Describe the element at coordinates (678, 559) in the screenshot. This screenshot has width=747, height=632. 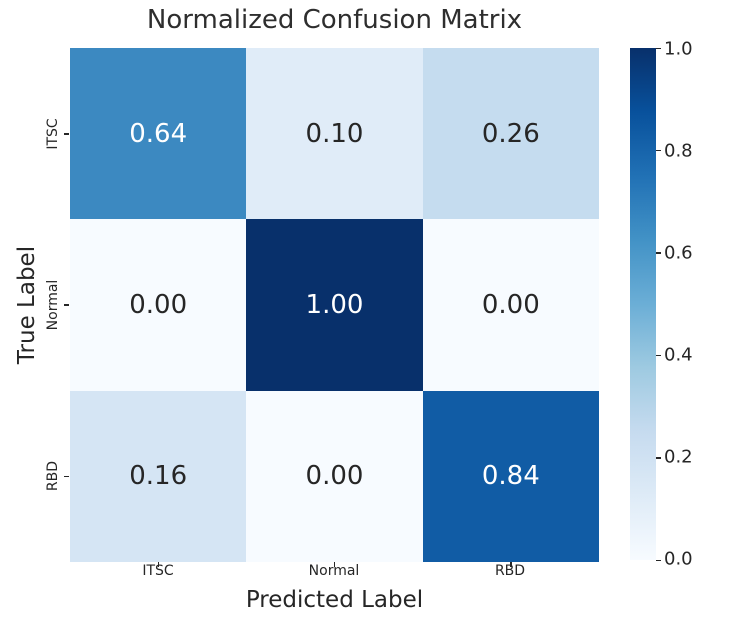
I see `colorbar-tick-label: 0.0` at that location.